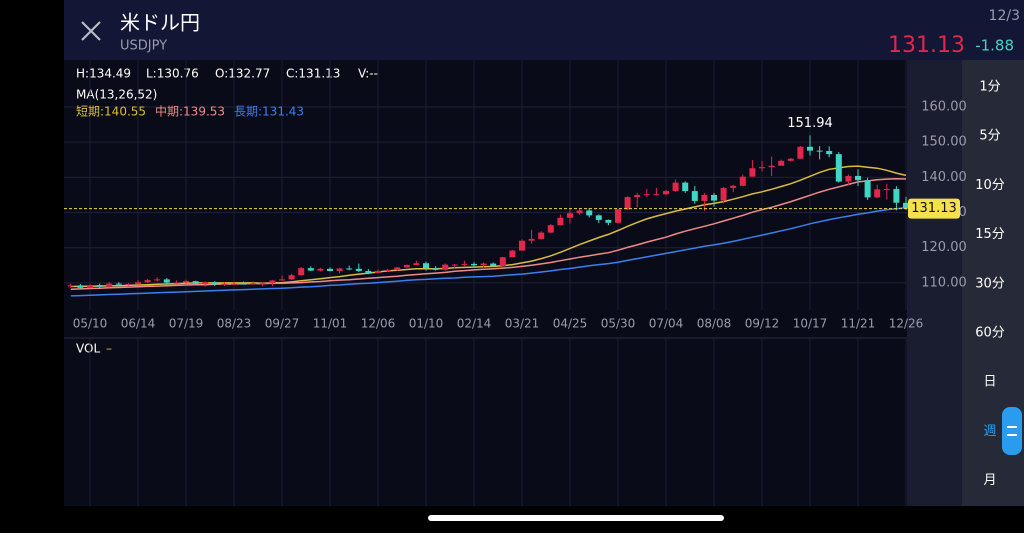 The height and width of the screenshot is (533, 1024). I want to click on vol-legend: –, so click(109, 349).